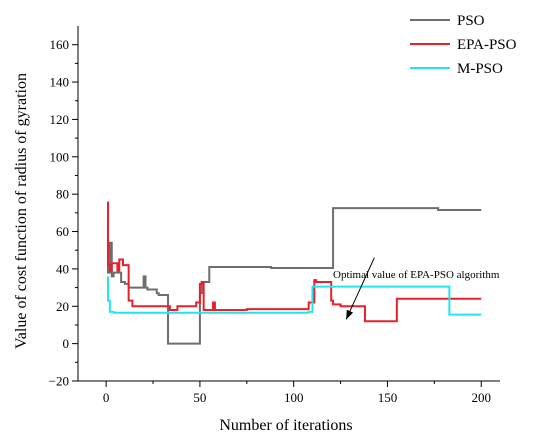 The height and width of the screenshot is (442, 550). What do you see at coordinates (471, 21) in the screenshot?
I see `legend-label-pso: PSO` at bounding box center [471, 21].